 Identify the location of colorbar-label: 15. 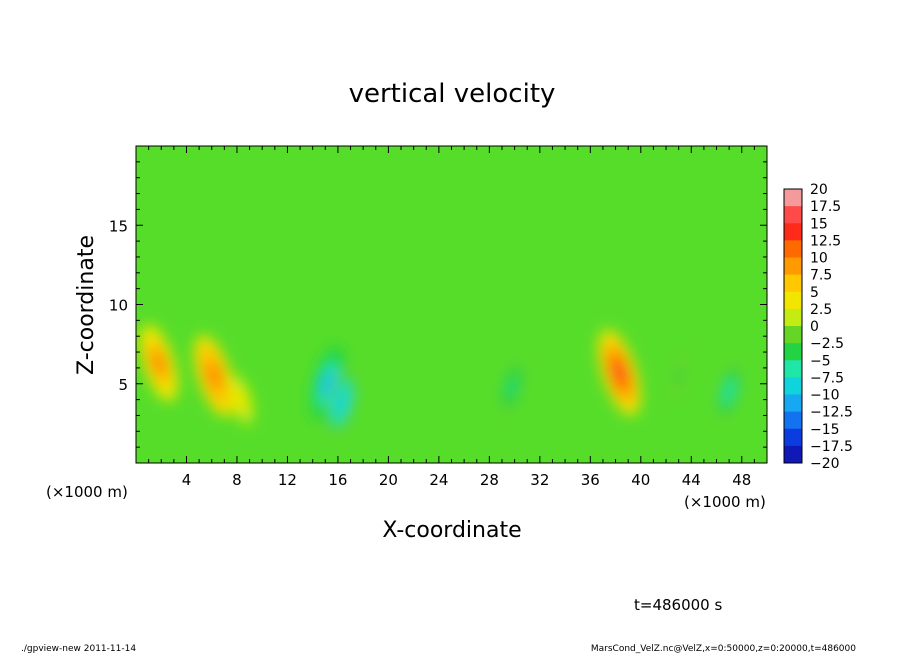
(819, 224).